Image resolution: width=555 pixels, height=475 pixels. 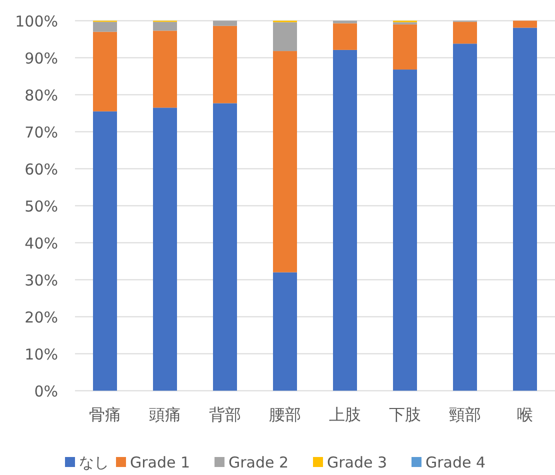 What do you see at coordinates (41, 95) in the screenshot?
I see `y-tick-label: 80%` at bounding box center [41, 95].